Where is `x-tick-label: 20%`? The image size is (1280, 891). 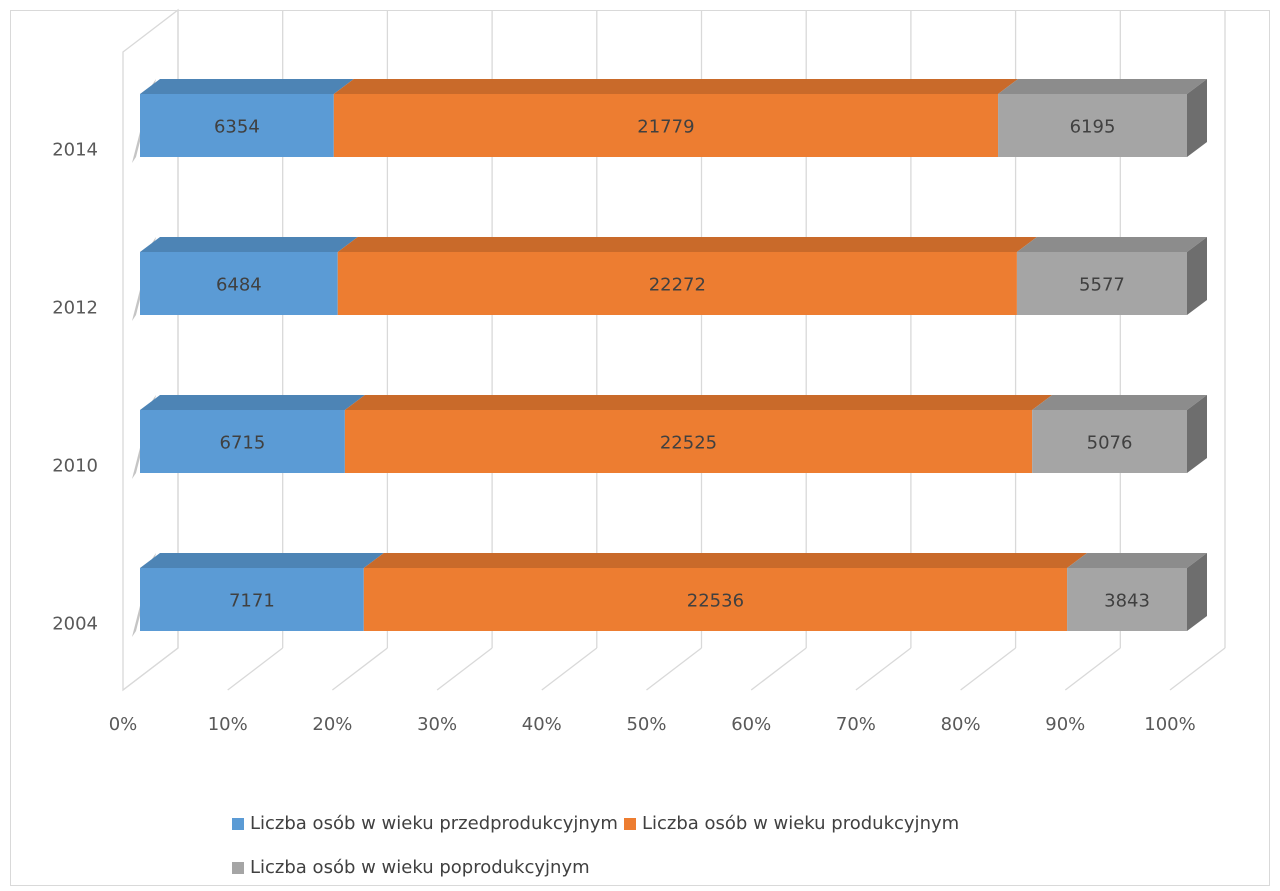 x-tick-label: 20% is located at coordinates (332, 724).